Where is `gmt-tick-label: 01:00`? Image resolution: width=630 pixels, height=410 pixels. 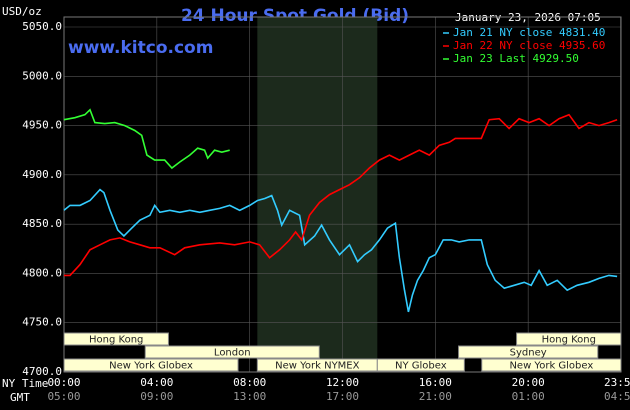
gmt-tick-label: 01:00 is located at coordinates (528, 396).